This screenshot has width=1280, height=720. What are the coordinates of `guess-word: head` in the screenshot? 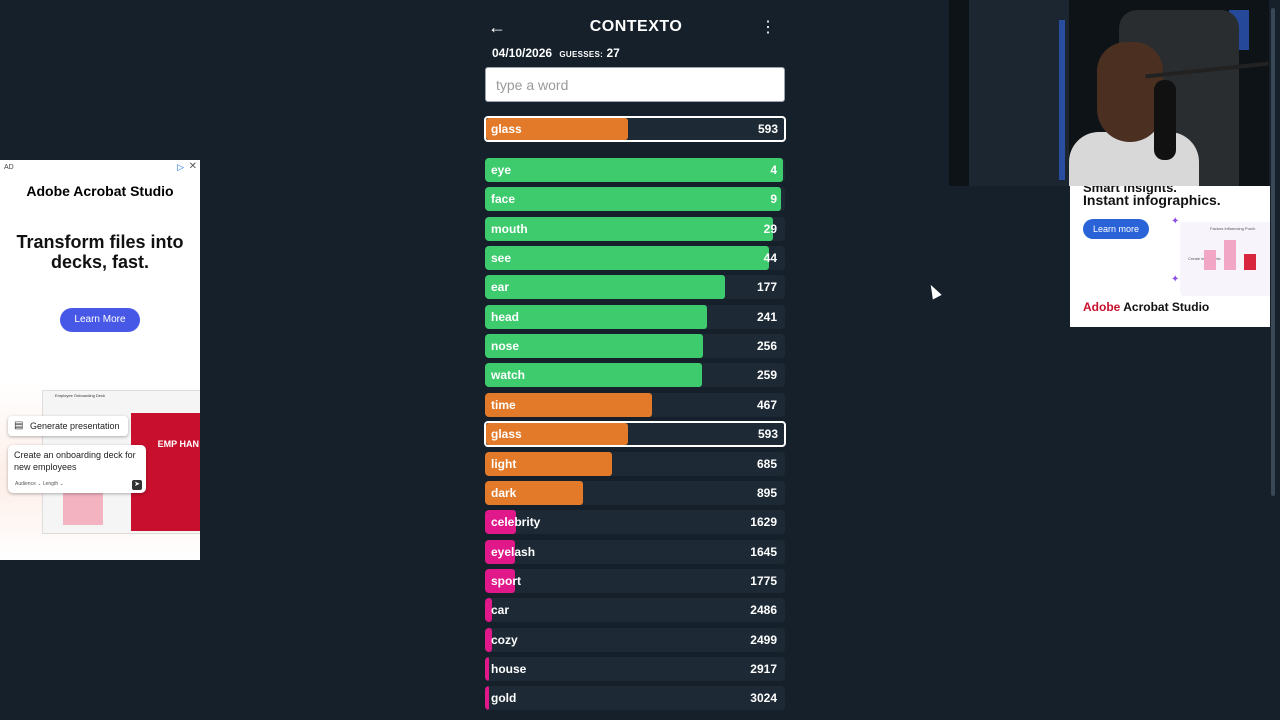 It's located at (505, 317).